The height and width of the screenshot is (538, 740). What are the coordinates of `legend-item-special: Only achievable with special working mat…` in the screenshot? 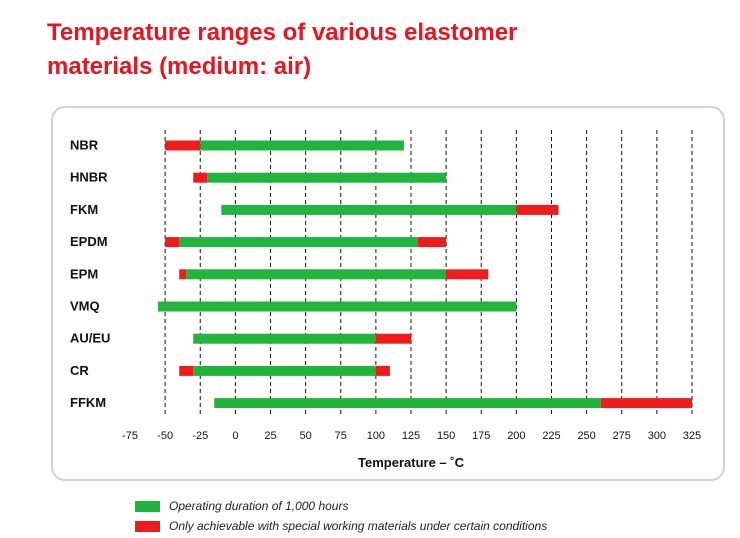 It's located at (341, 526).